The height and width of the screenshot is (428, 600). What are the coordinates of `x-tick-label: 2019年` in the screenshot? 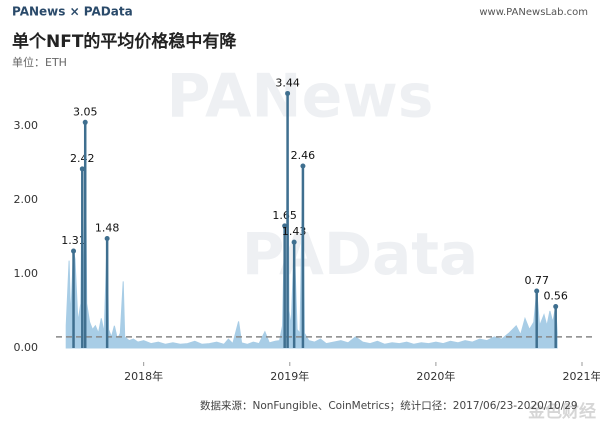 It's located at (289, 376).